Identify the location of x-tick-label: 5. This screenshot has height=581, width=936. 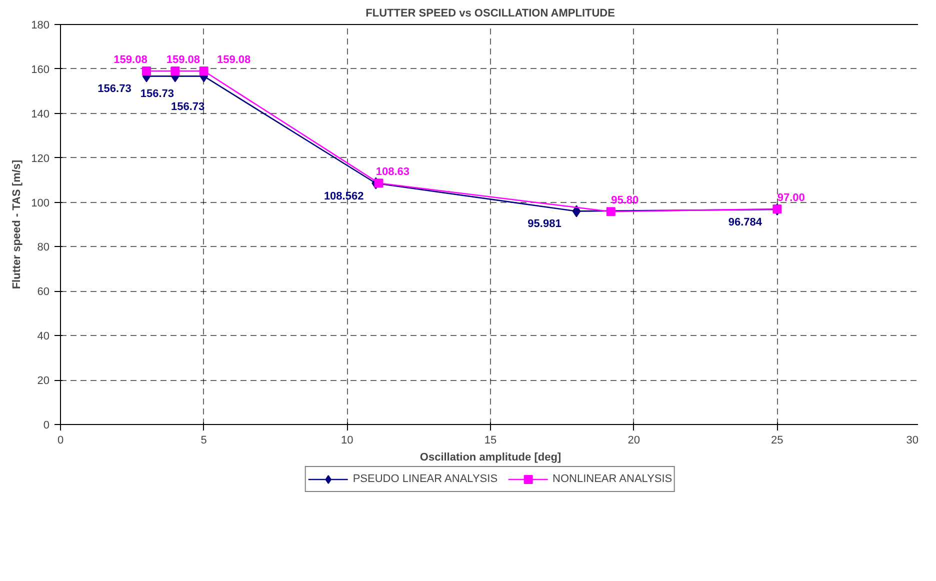
(203, 440).